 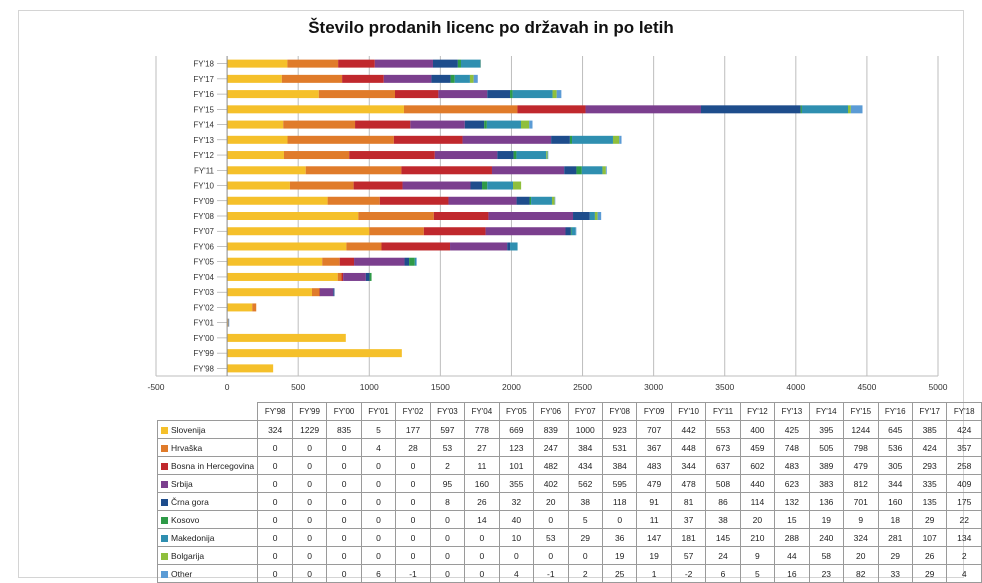 What do you see at coordinates (585, 447) in the screenshot?
I see `table-cell: 384` at bounding box center [585, 447].